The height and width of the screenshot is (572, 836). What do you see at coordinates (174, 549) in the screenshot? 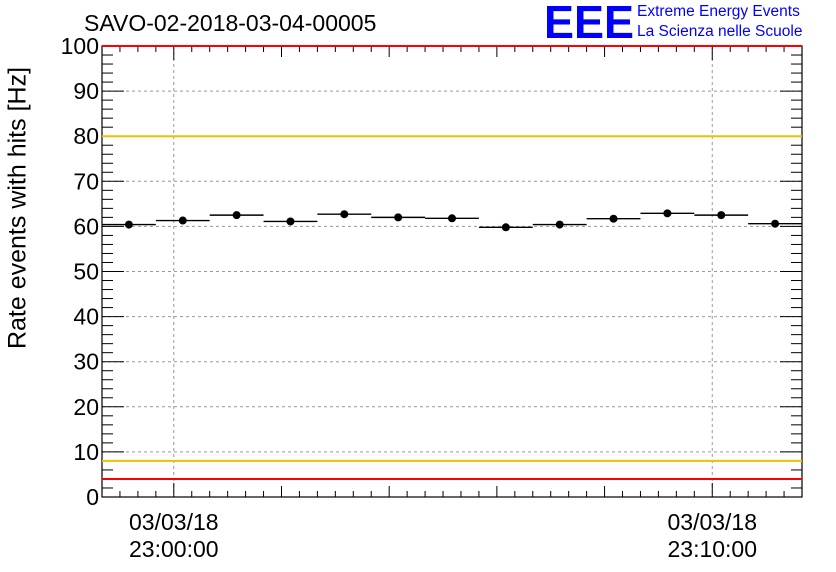
I see `x-tick-time-label: 23:00:00` at bounding box center [174, 549].